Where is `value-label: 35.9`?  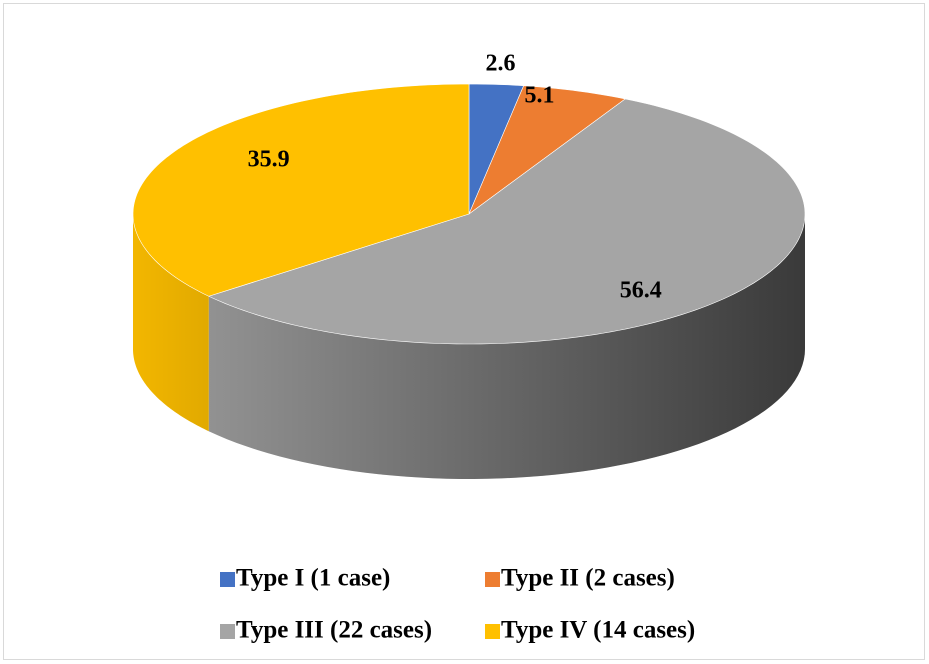
value-label: 35.9 is located at coordinates (269, 160).